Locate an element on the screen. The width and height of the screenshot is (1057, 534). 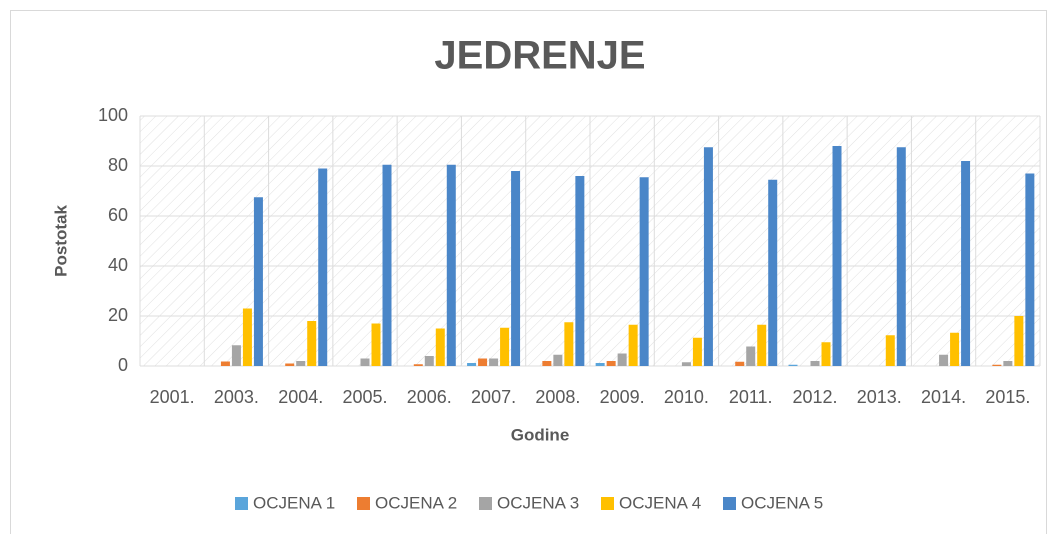
x-tick-label: 2008. is located at coordinates (557, 397).